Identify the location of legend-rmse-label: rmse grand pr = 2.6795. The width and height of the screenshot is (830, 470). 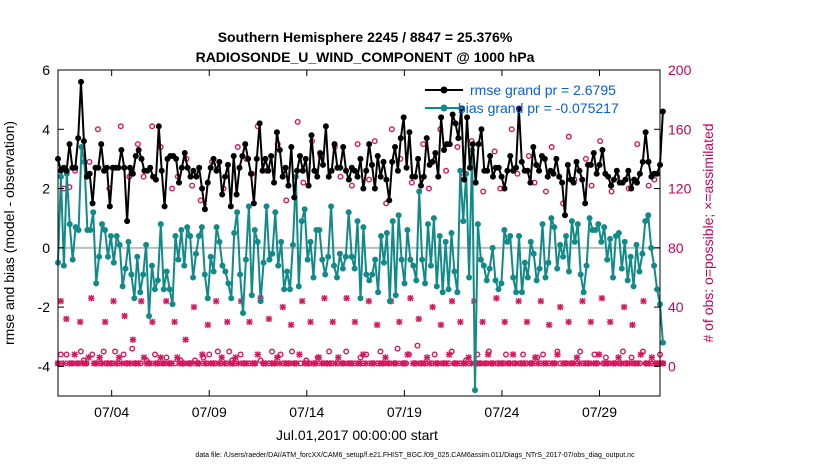
(543, 90).